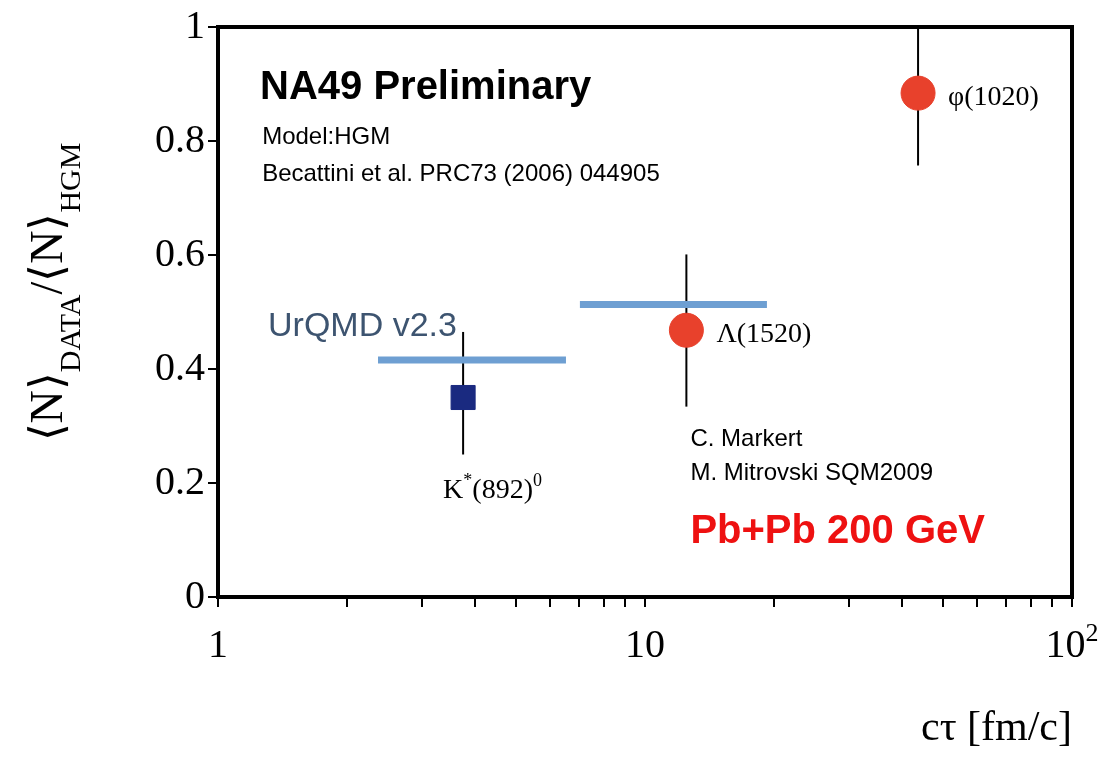  Describe the element at coordinates (426, 85) in the screenshot. I see `text: NA49 Preliminary` at that location.